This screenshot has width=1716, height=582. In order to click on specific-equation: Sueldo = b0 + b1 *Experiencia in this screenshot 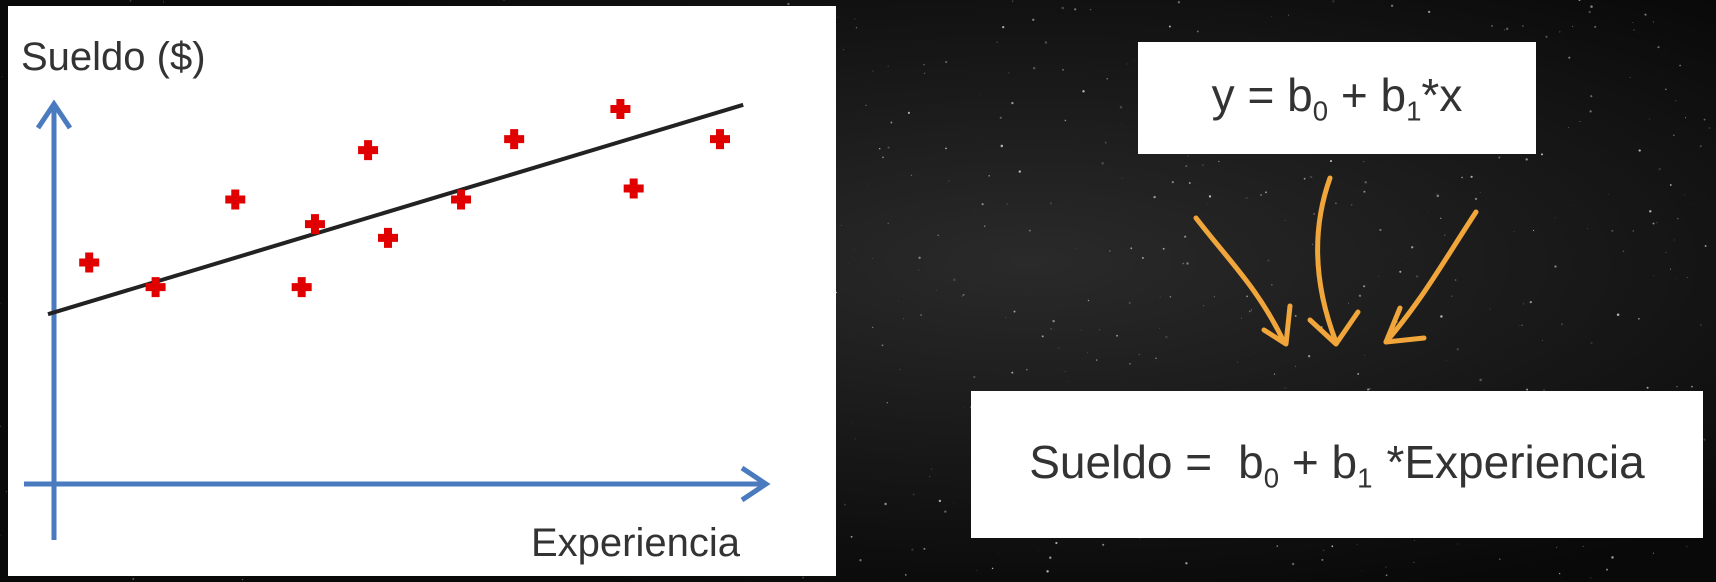, I will do `click(1336, 465)`.